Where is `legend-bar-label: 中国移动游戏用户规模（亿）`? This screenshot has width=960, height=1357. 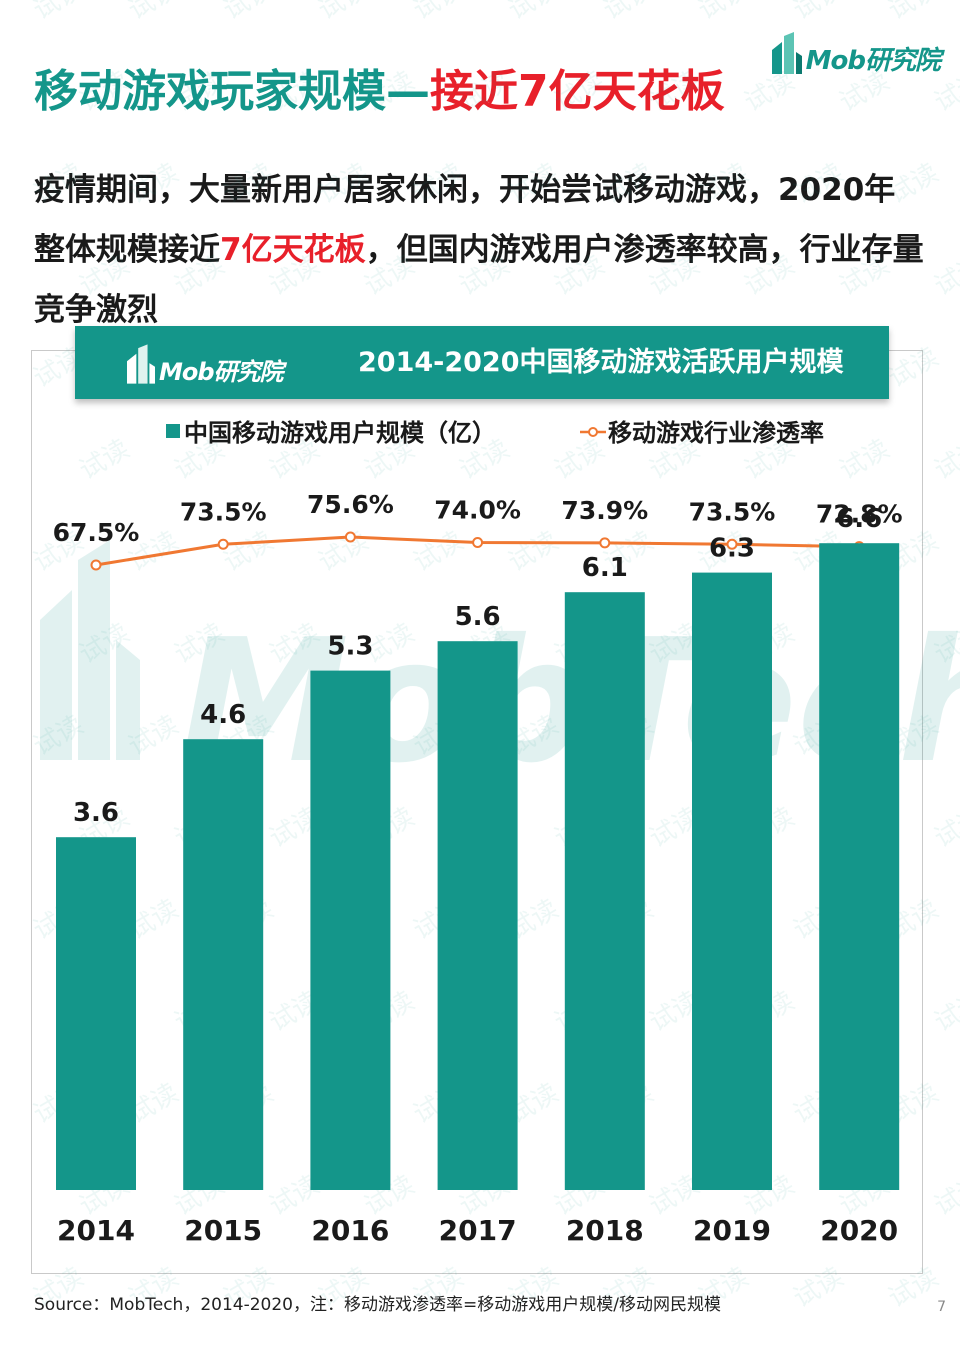
legend-bar-label: 中国移动游戏用户规模（亿） is located at coordinates (340, 433).